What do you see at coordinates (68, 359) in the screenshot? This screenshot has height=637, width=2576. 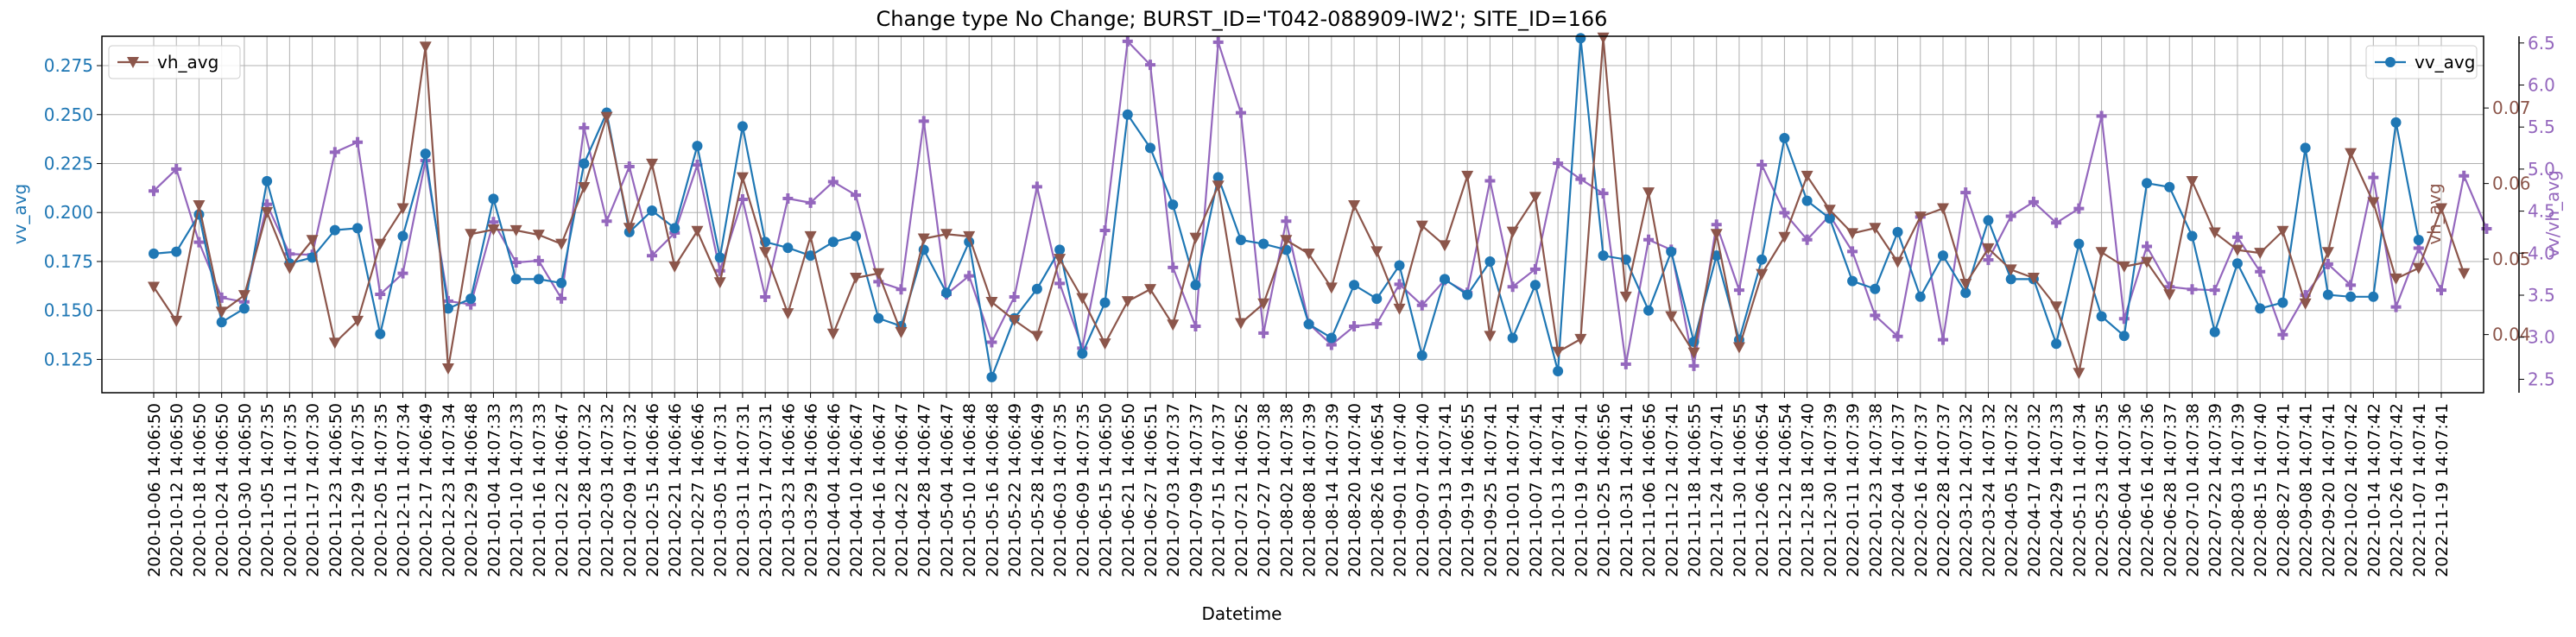 I see `y-left-tick-label: 0.125` at bounding box center [68, 359].